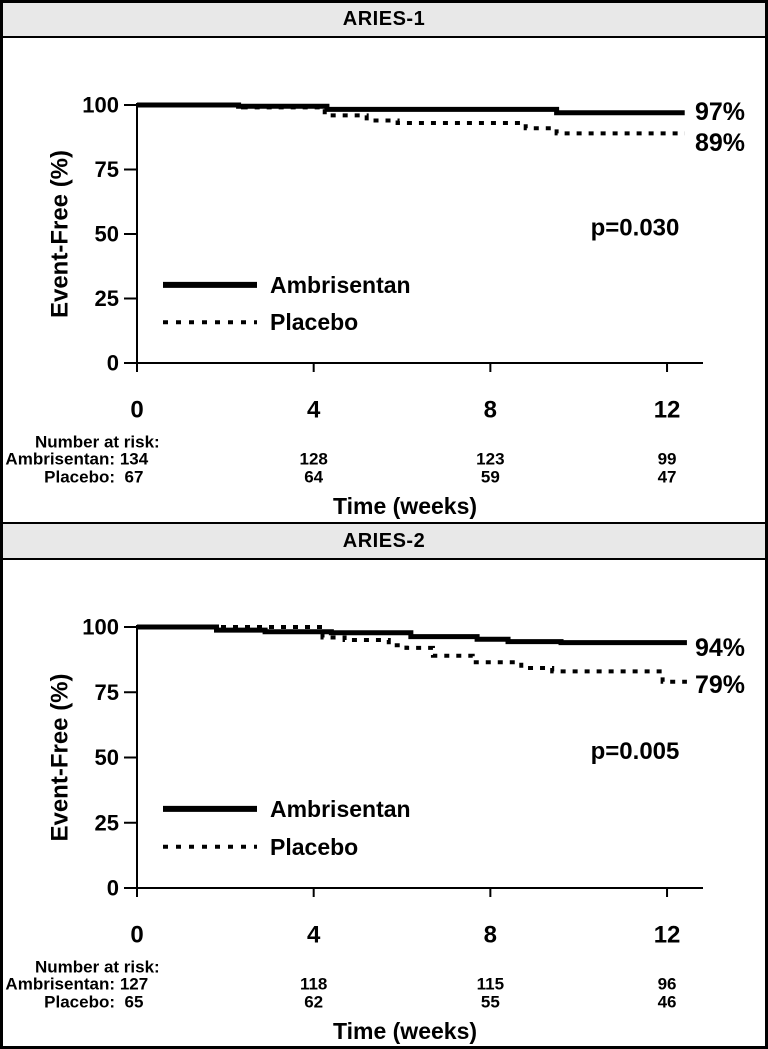  Describe the element at coordinates (313, 1002) in the screenshot. I see `risk-value: 62` at that location.